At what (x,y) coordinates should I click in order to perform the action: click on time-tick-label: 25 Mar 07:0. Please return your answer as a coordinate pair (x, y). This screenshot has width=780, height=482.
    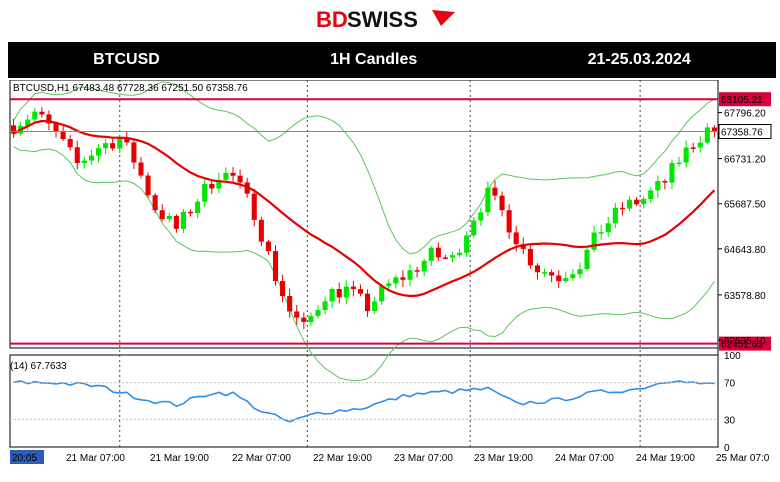
    Looking at the image, I should click on (743, 458).